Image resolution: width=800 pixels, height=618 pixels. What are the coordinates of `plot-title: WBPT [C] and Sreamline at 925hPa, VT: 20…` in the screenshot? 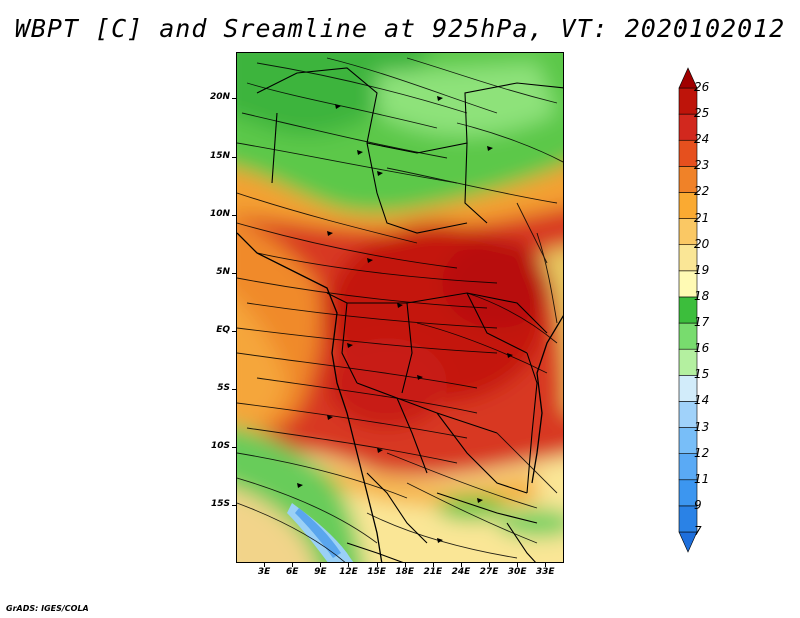 It's located at (400, 28).